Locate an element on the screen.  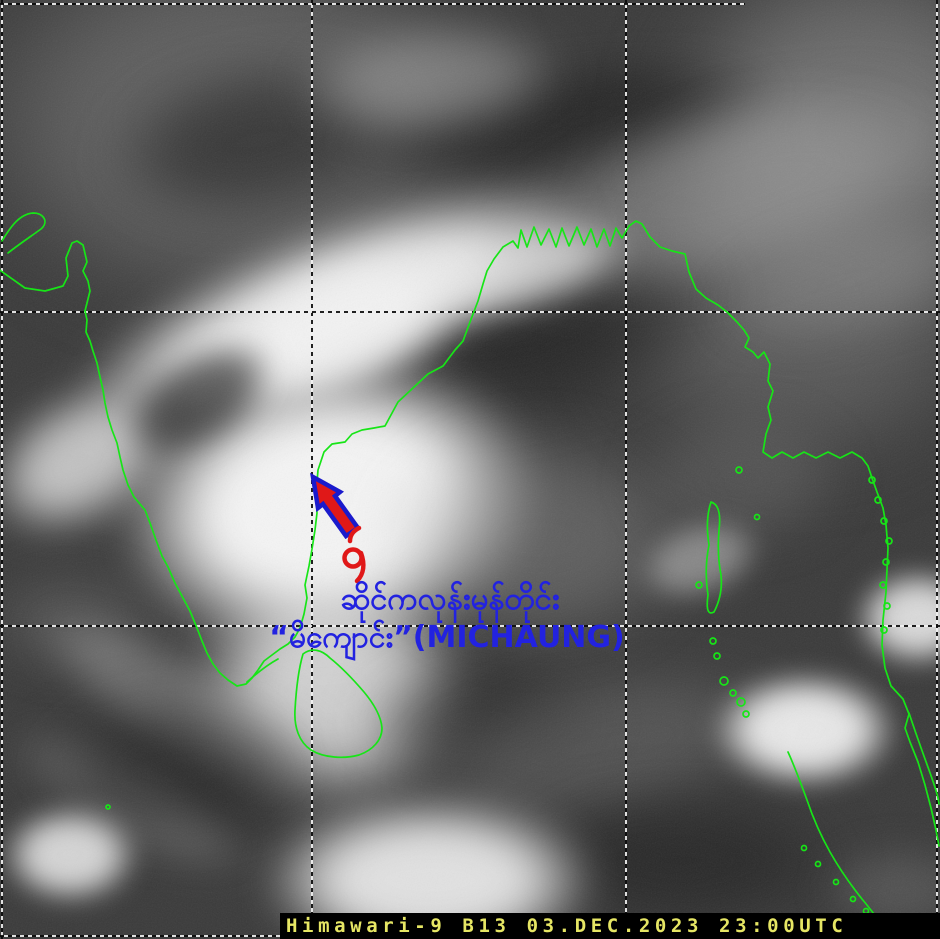
coastline-andaman-islands is located at coordinates (714, 557).